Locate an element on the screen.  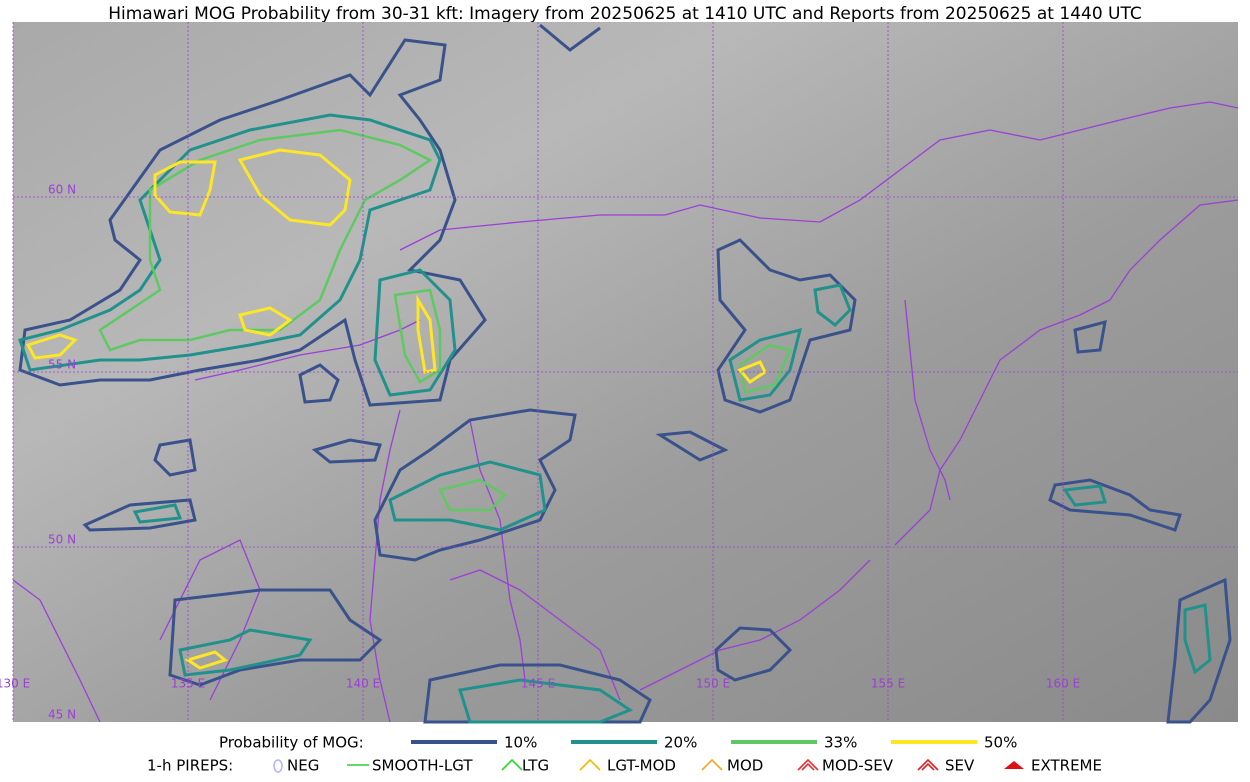
legend-label: LTG is located at coordinates (535, 766).